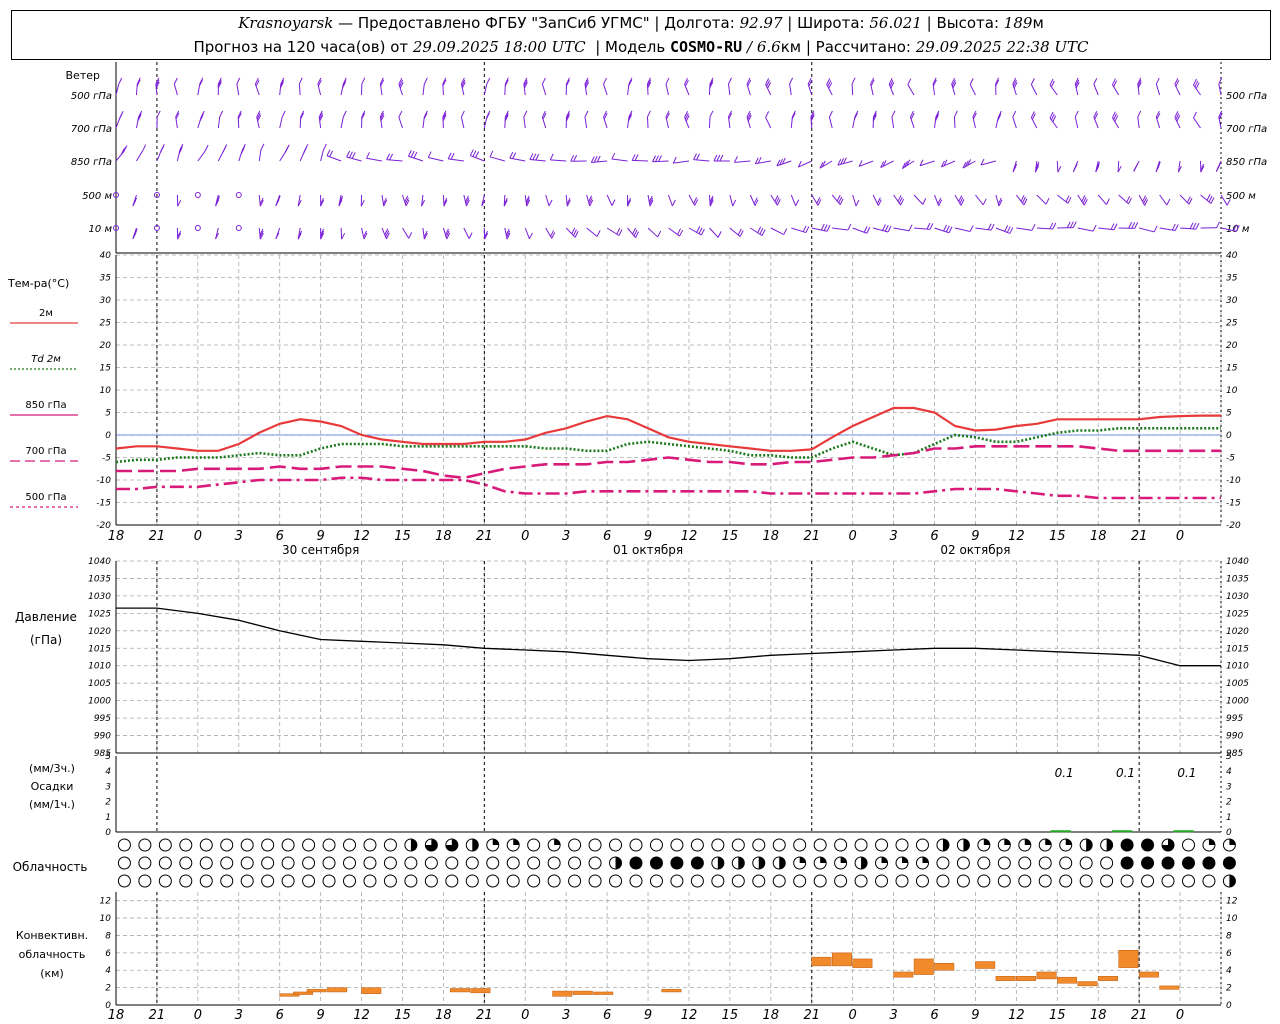 Image resolution: width=1280 pixels, height=1024 pixels. What do you see at coordinates (286, 23) in the screenshot?
I see `station-name: Krasnoyarsk` at bounding box center [286, 23].